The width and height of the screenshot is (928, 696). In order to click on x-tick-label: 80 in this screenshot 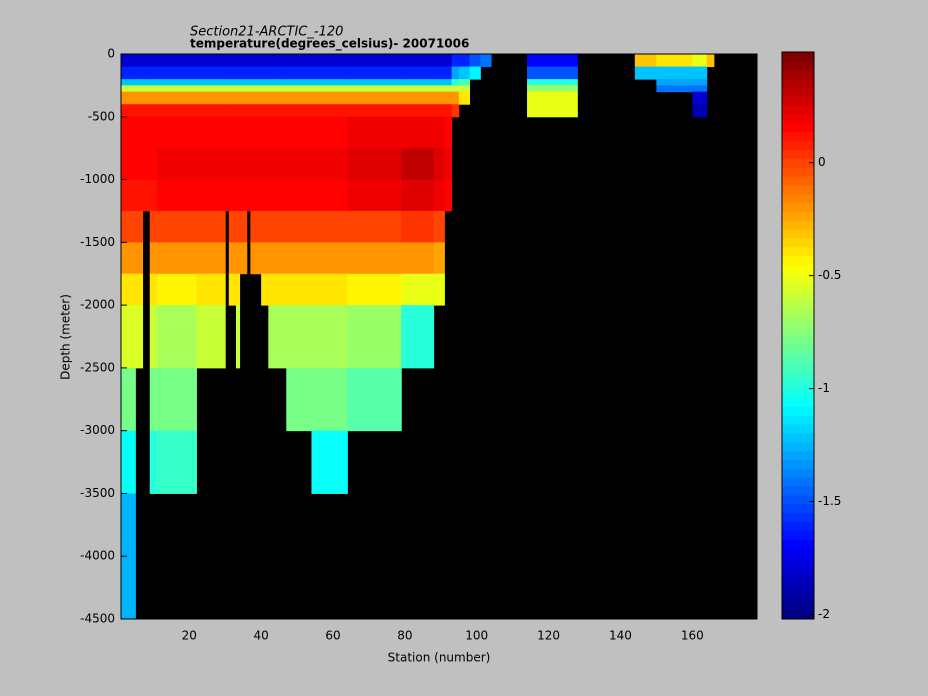, I will do `click(404, 636)`.